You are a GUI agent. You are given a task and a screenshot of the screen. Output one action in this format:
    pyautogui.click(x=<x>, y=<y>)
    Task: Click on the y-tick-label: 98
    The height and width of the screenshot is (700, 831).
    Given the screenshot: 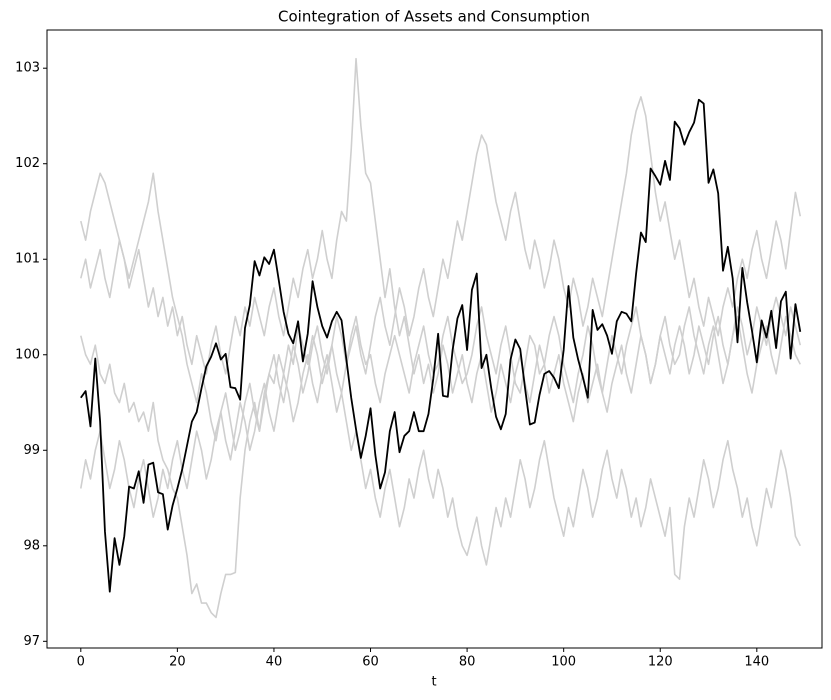 What is the action you would take?
    pyautogui.click(x=31, y=545)
    